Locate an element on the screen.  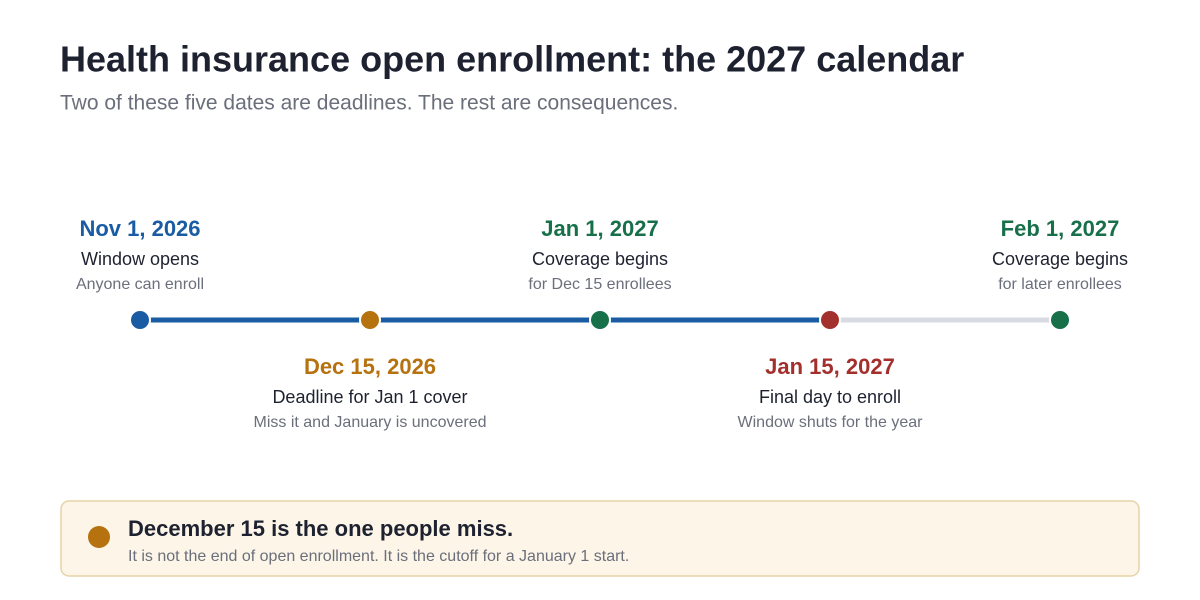
event-date: Jan 15, 2027 is located at coordinates (830, 366).